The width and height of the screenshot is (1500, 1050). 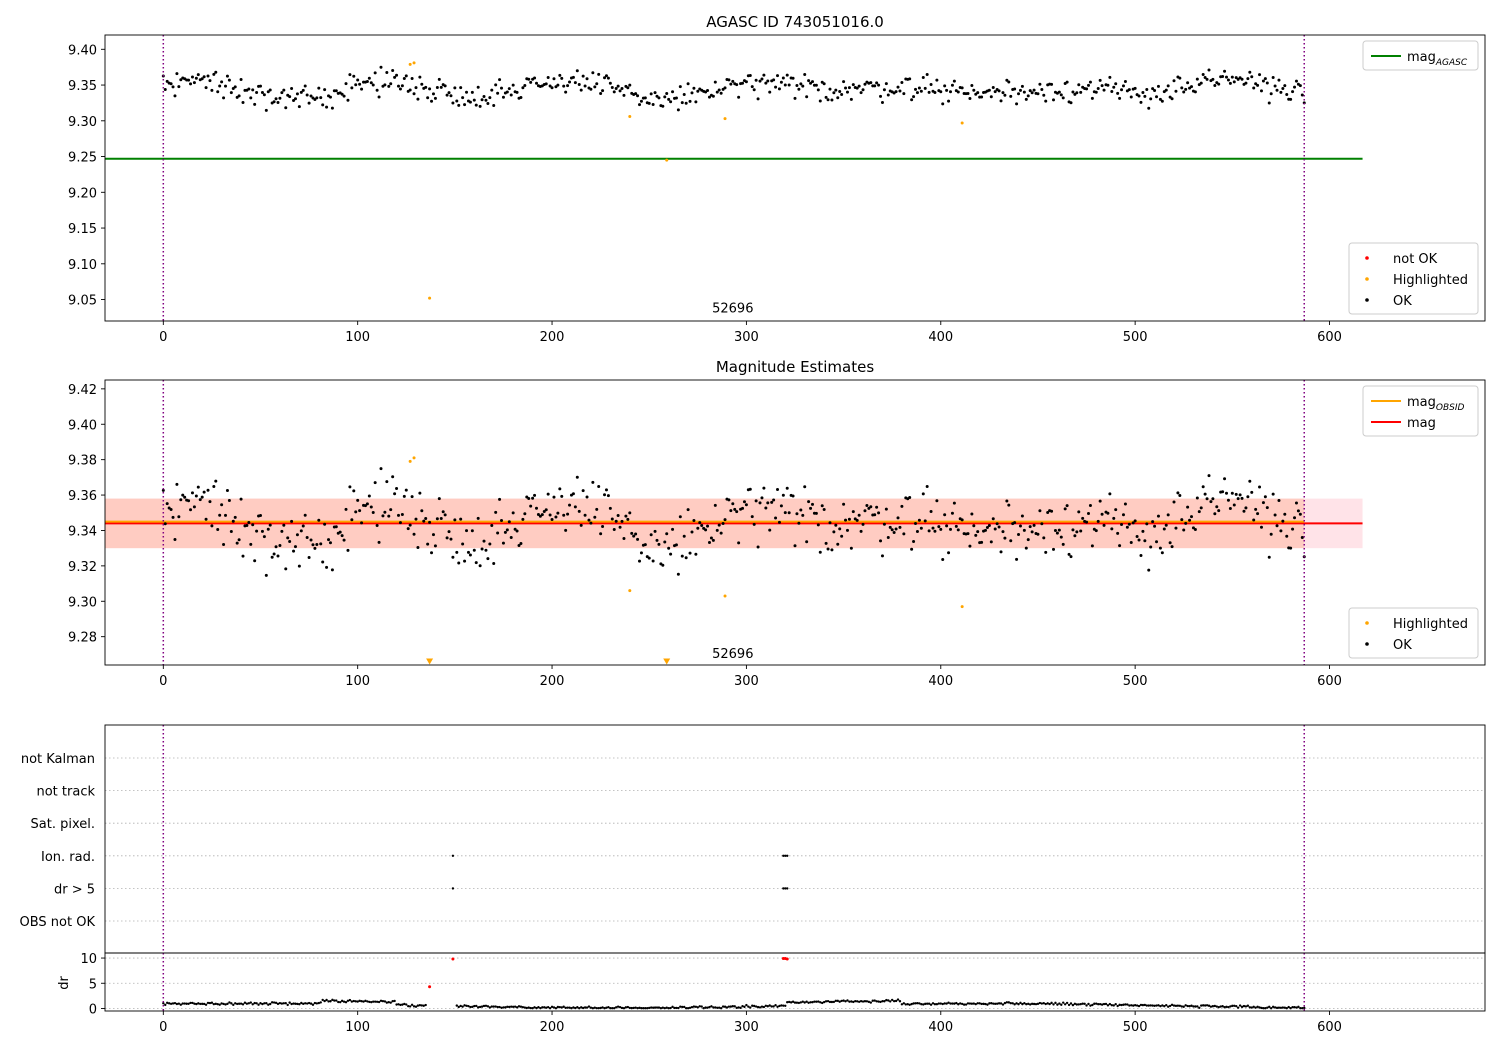 I want to click on x-tick-label: 300, so click(x=746, y=1027).